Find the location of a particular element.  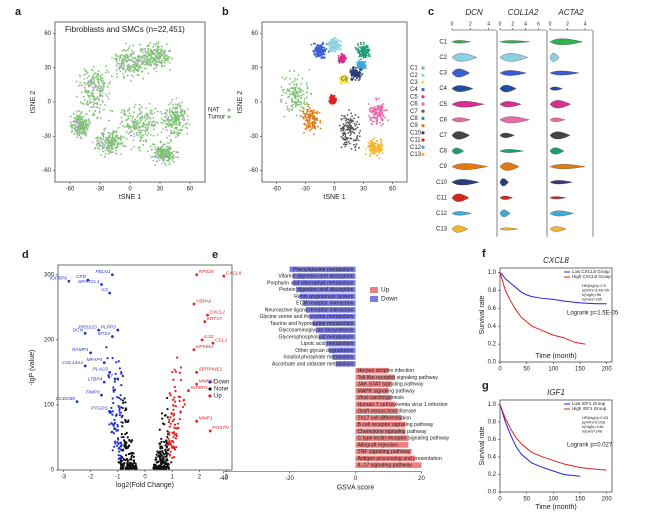

stat-line: HR(high)=0.63 is located at coordinates (595, 417).